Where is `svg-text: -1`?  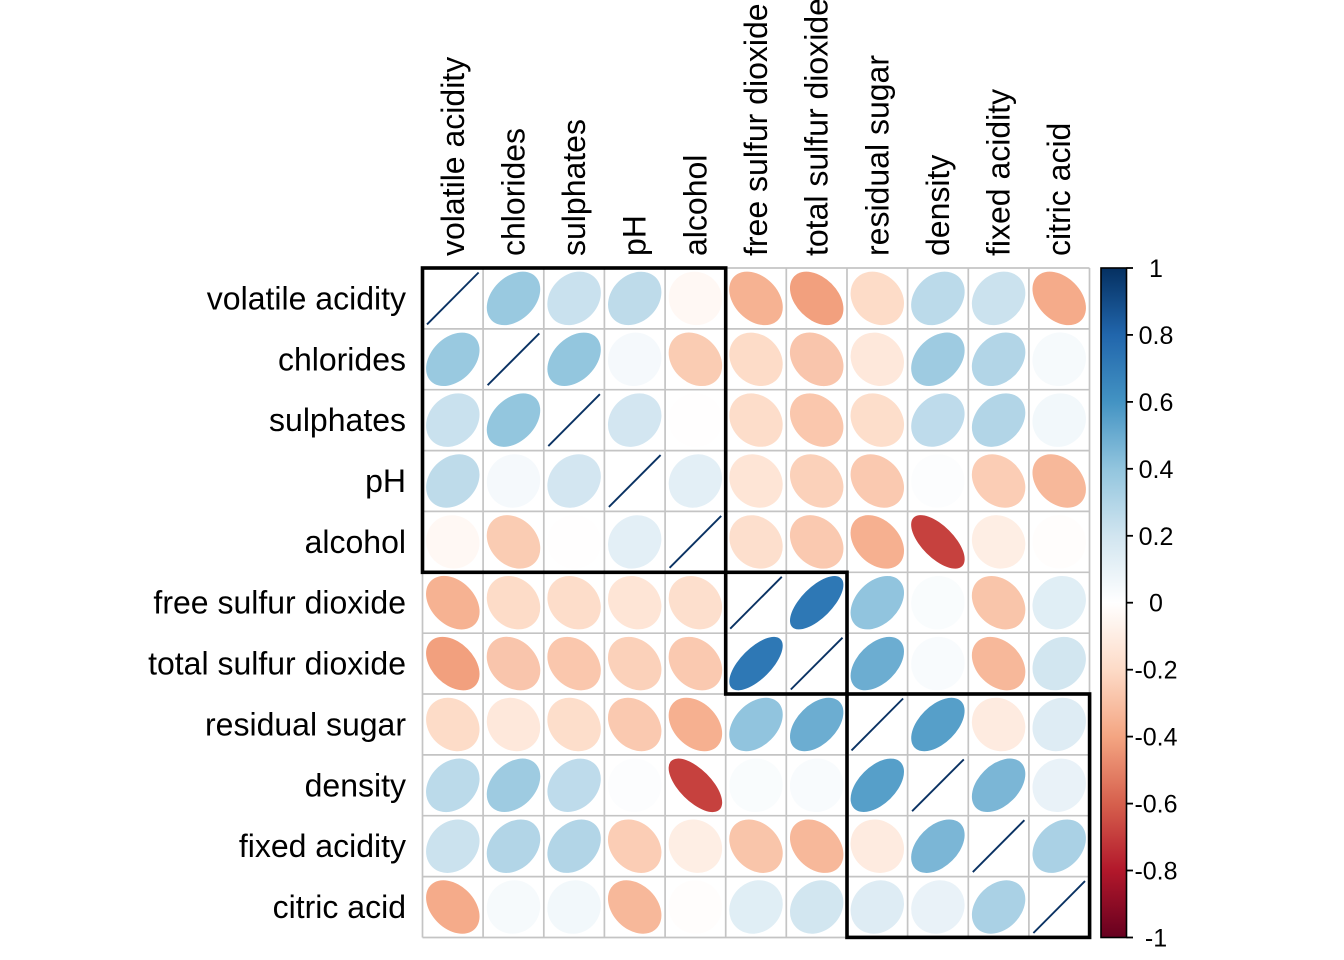
svg-text: -1 is located at coordinates (1156, 939).